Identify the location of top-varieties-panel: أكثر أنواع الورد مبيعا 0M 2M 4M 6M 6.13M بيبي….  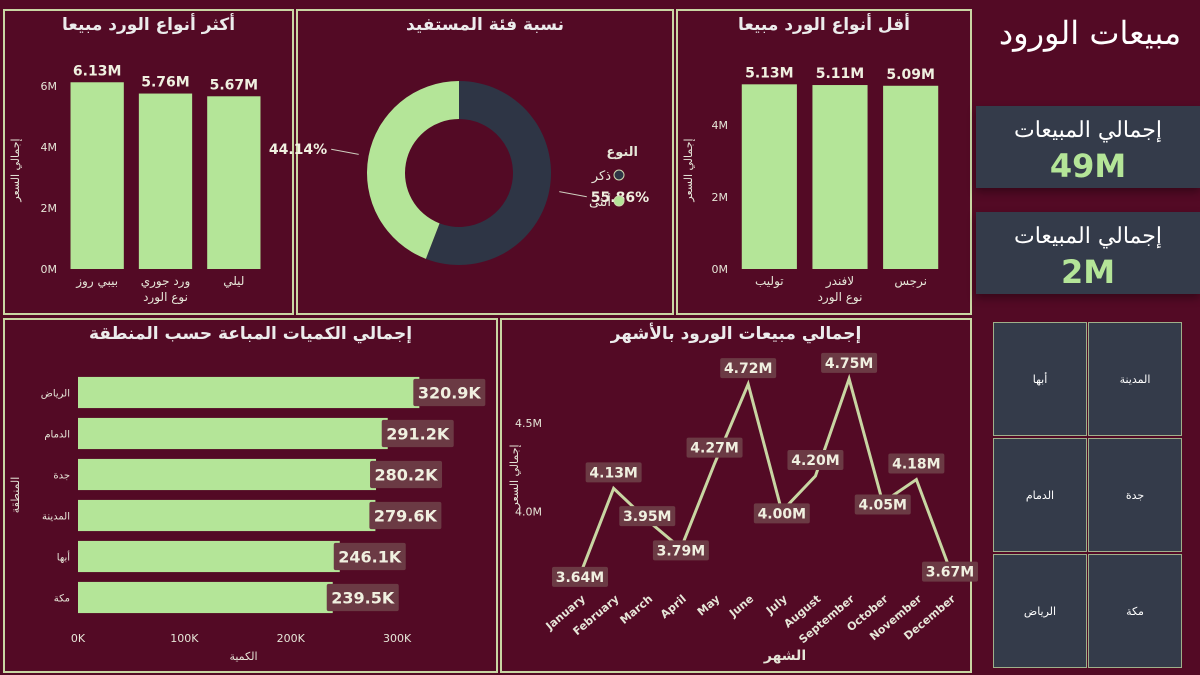
(148, 162).